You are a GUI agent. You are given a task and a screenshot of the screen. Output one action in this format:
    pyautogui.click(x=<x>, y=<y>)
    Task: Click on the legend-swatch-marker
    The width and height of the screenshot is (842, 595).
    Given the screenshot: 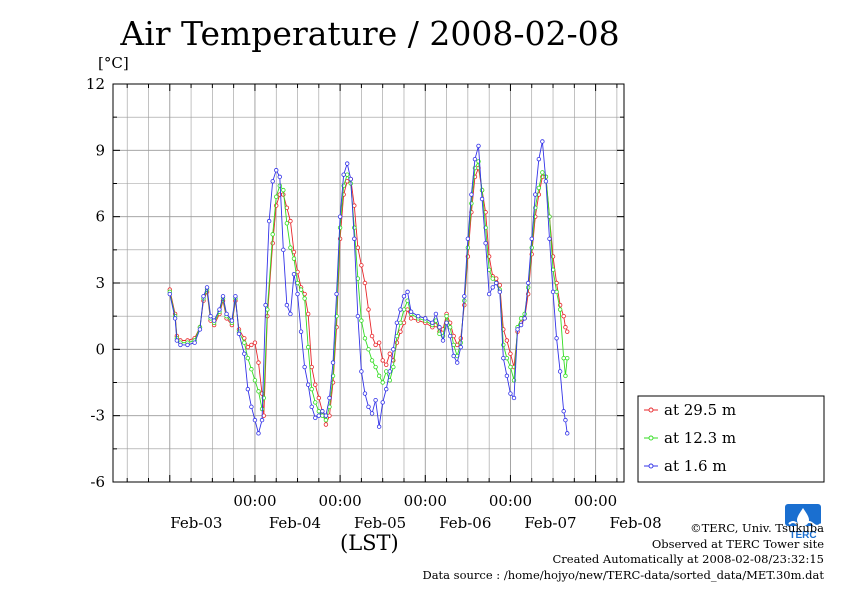 What is the action you would take?
    pyautogui.click(x=651, y=438)
    